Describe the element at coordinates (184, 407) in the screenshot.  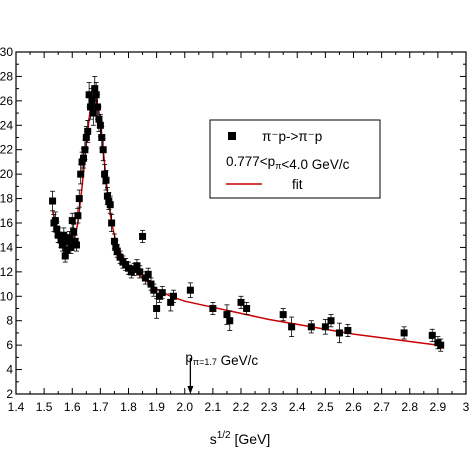
I see `x-tick-label: 2.0` at that location.